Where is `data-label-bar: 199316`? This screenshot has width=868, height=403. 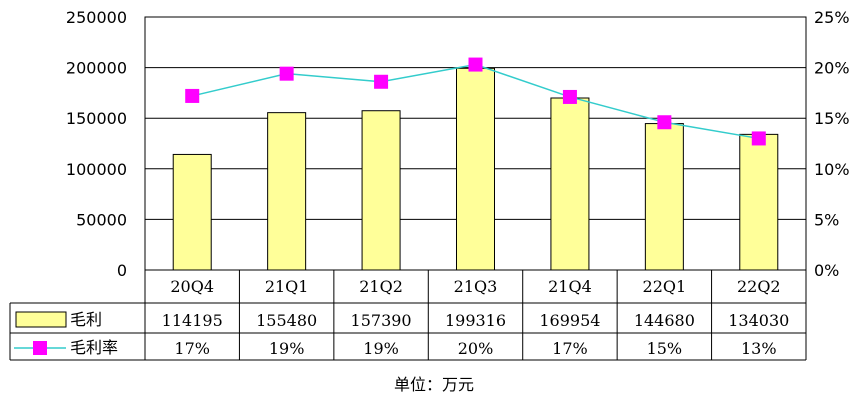
data-label-bar: 199316 is located at coordinates (475, 320).